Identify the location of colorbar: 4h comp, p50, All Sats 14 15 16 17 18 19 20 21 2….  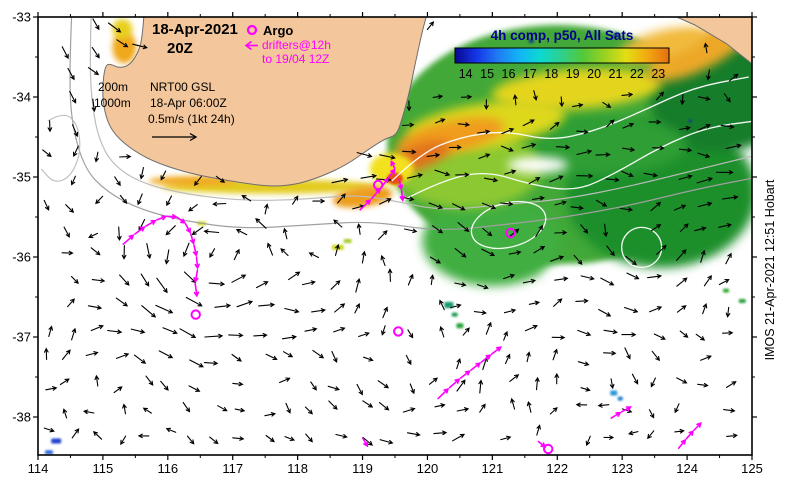
(562, 54).